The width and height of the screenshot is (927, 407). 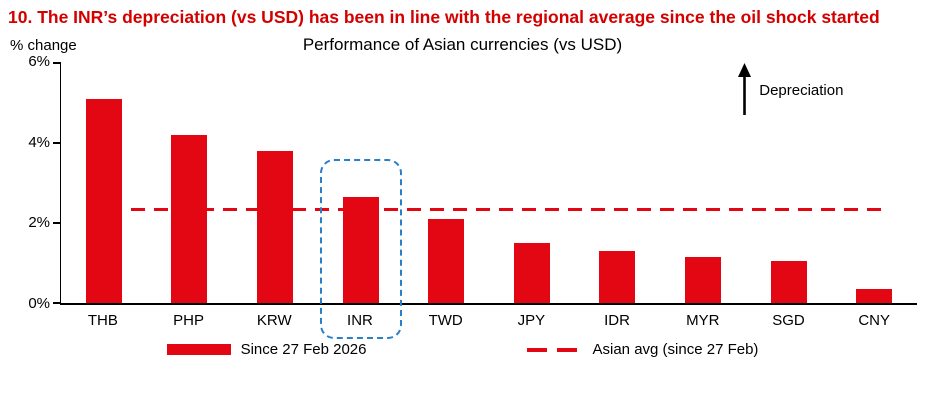 I want to click on legend-item-bar: Since 27 Feb 2026, so click(x=266, y=350).